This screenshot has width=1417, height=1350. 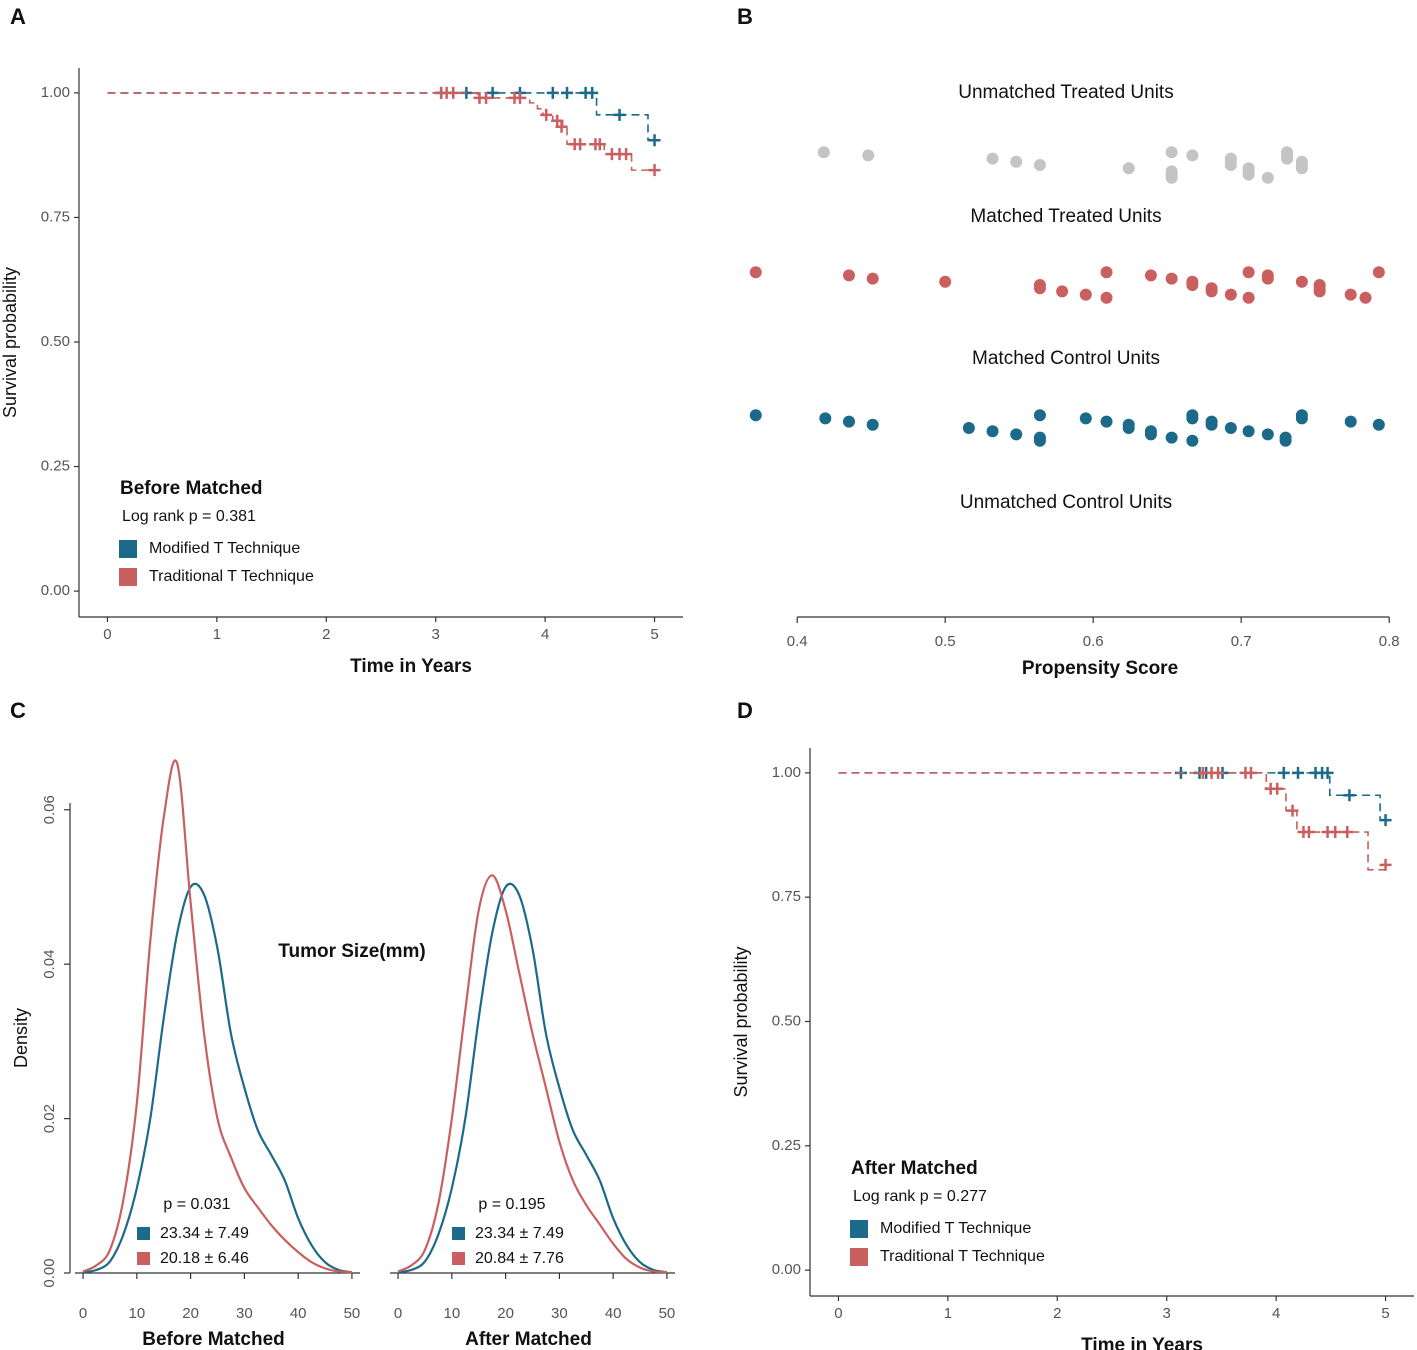 What do you see at coordinates (1385, 1313) in the screenshot?
I see `x-tick-label: 5` at bounding box center [1385, 1313].